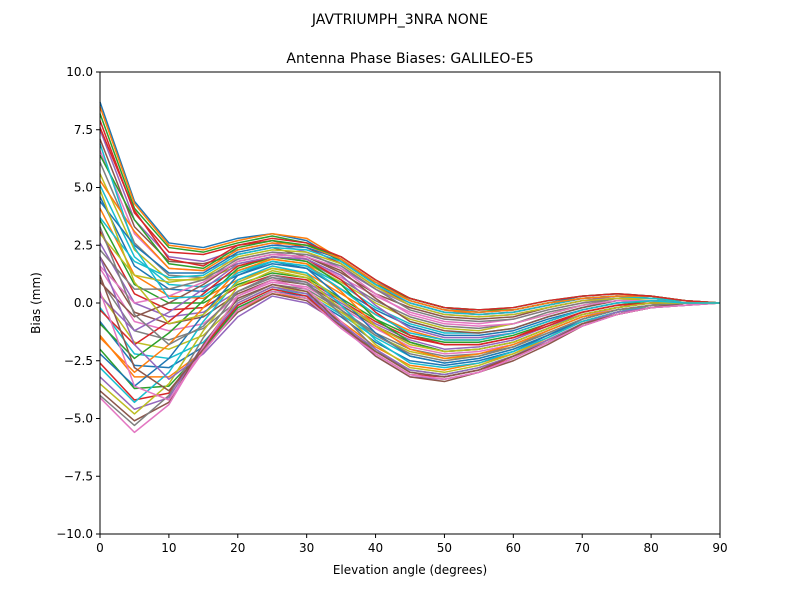  Describe the element at coordinates (375, 548) in the screenshot. I see `x-tick-label: 40` at that location.